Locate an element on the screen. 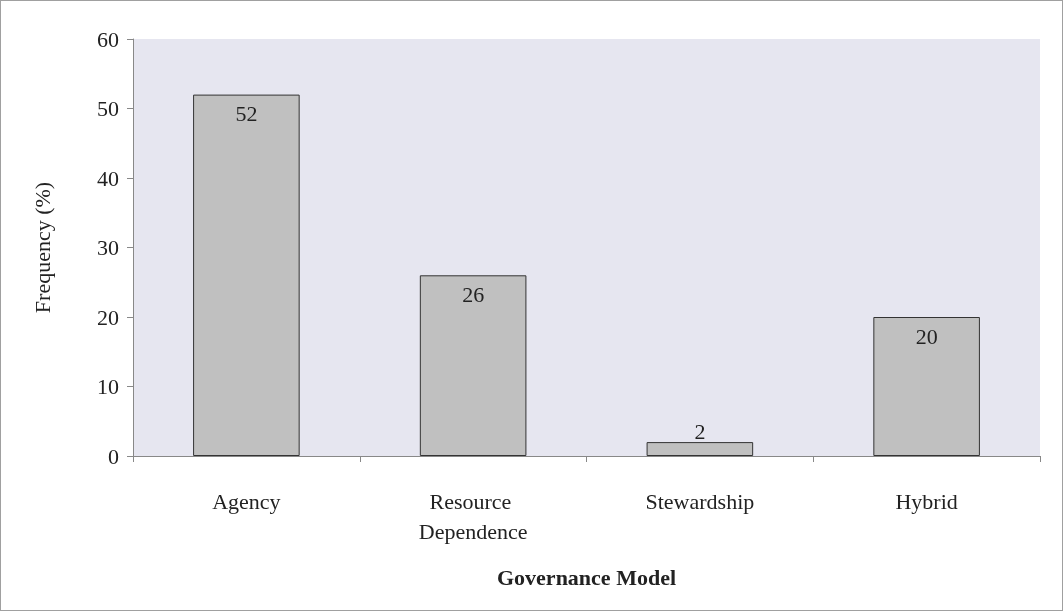  data-label: 26 is located at coordinates (473, 294).